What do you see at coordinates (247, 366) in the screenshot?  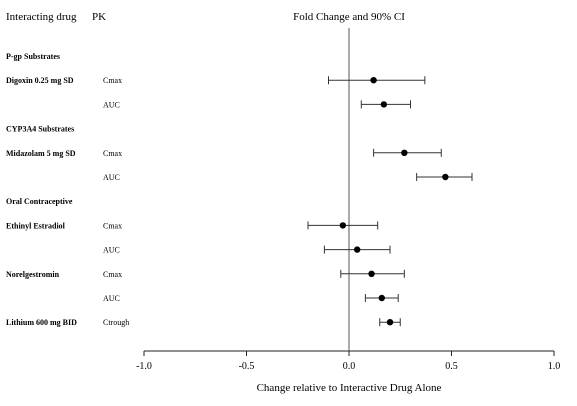 I see `x-tick-label: -0.5` at bounding box center [247, 366].